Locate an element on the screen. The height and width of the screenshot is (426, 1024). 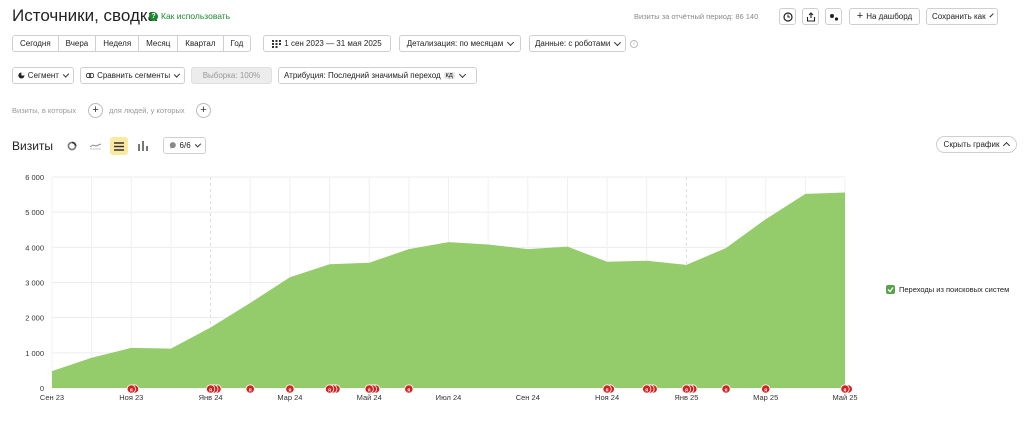
visits-where-label: Визиты, в которых is located at coordinates (44, 110).